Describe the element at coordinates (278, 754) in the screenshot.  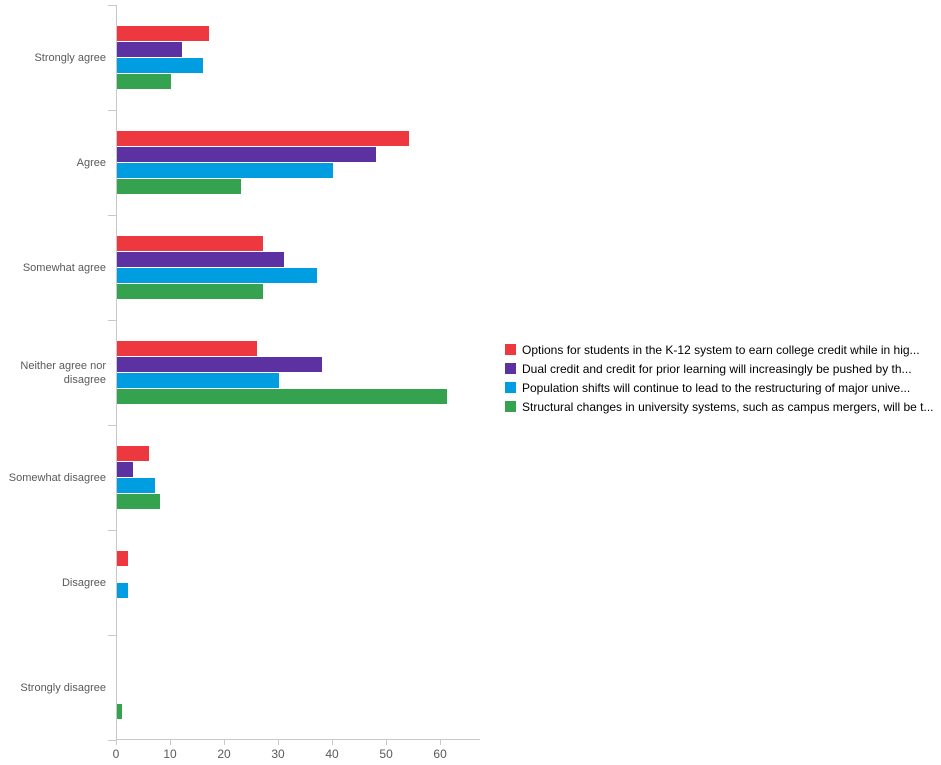
I see `x-axis-tick-label: 30` at that location.